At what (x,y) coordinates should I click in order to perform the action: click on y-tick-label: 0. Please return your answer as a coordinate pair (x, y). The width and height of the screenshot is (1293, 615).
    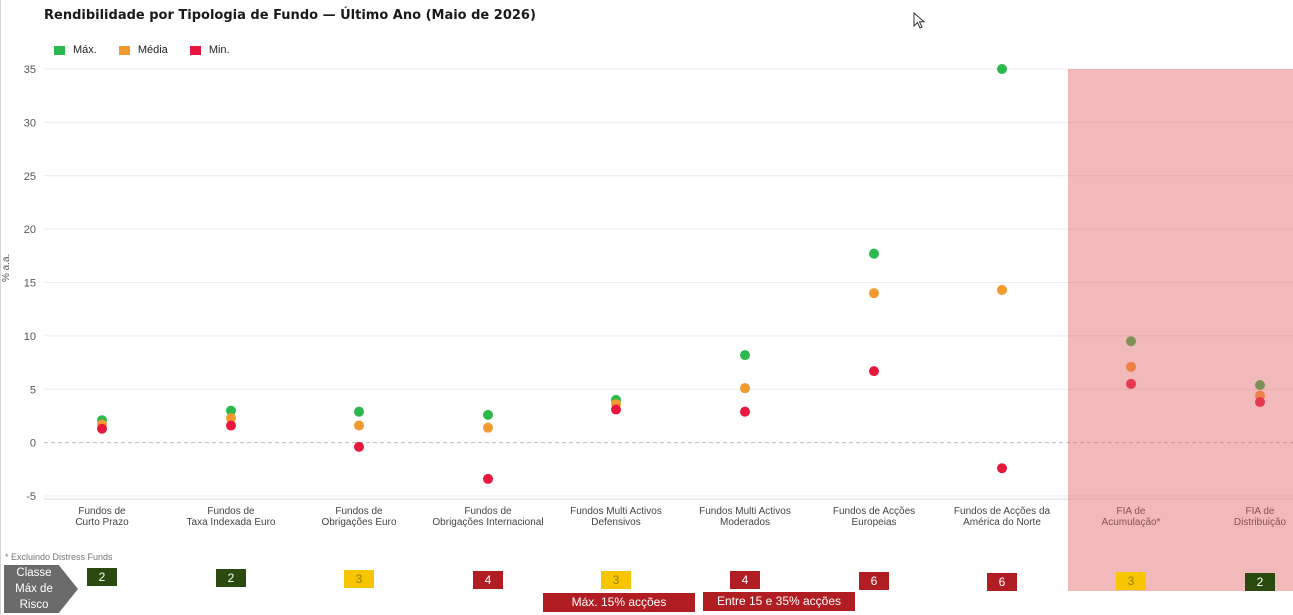
    Looking at the image, I should click on (33, 444).